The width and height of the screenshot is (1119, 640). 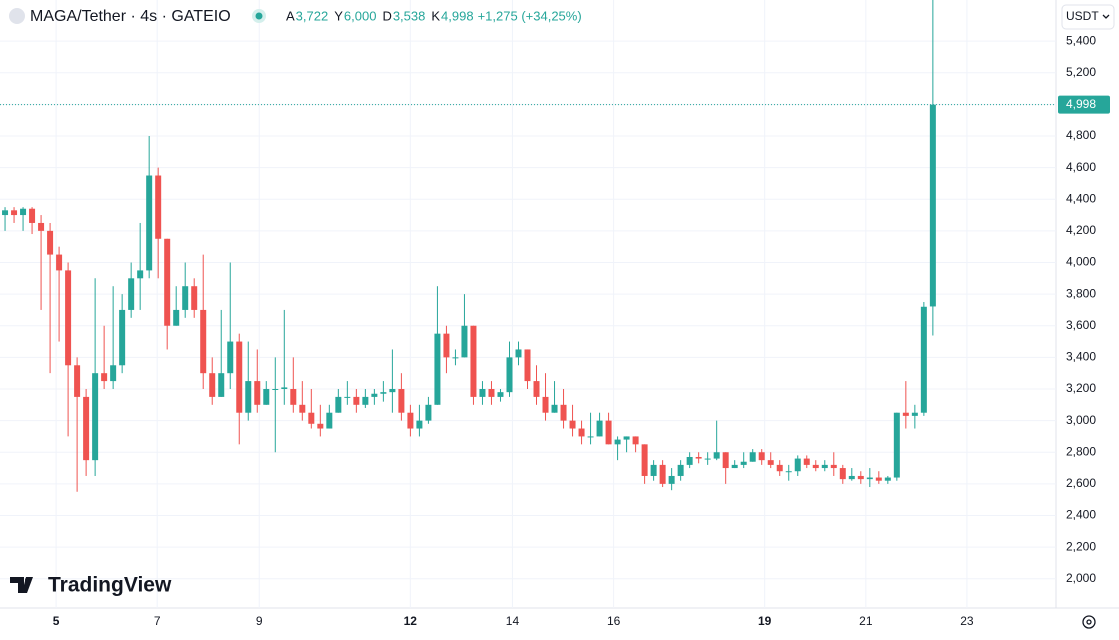 What do you see at coordinates (1081, 293) in the screenshot?
I see `y-tick-label: 3,800` at bounding box center [1081, 293].